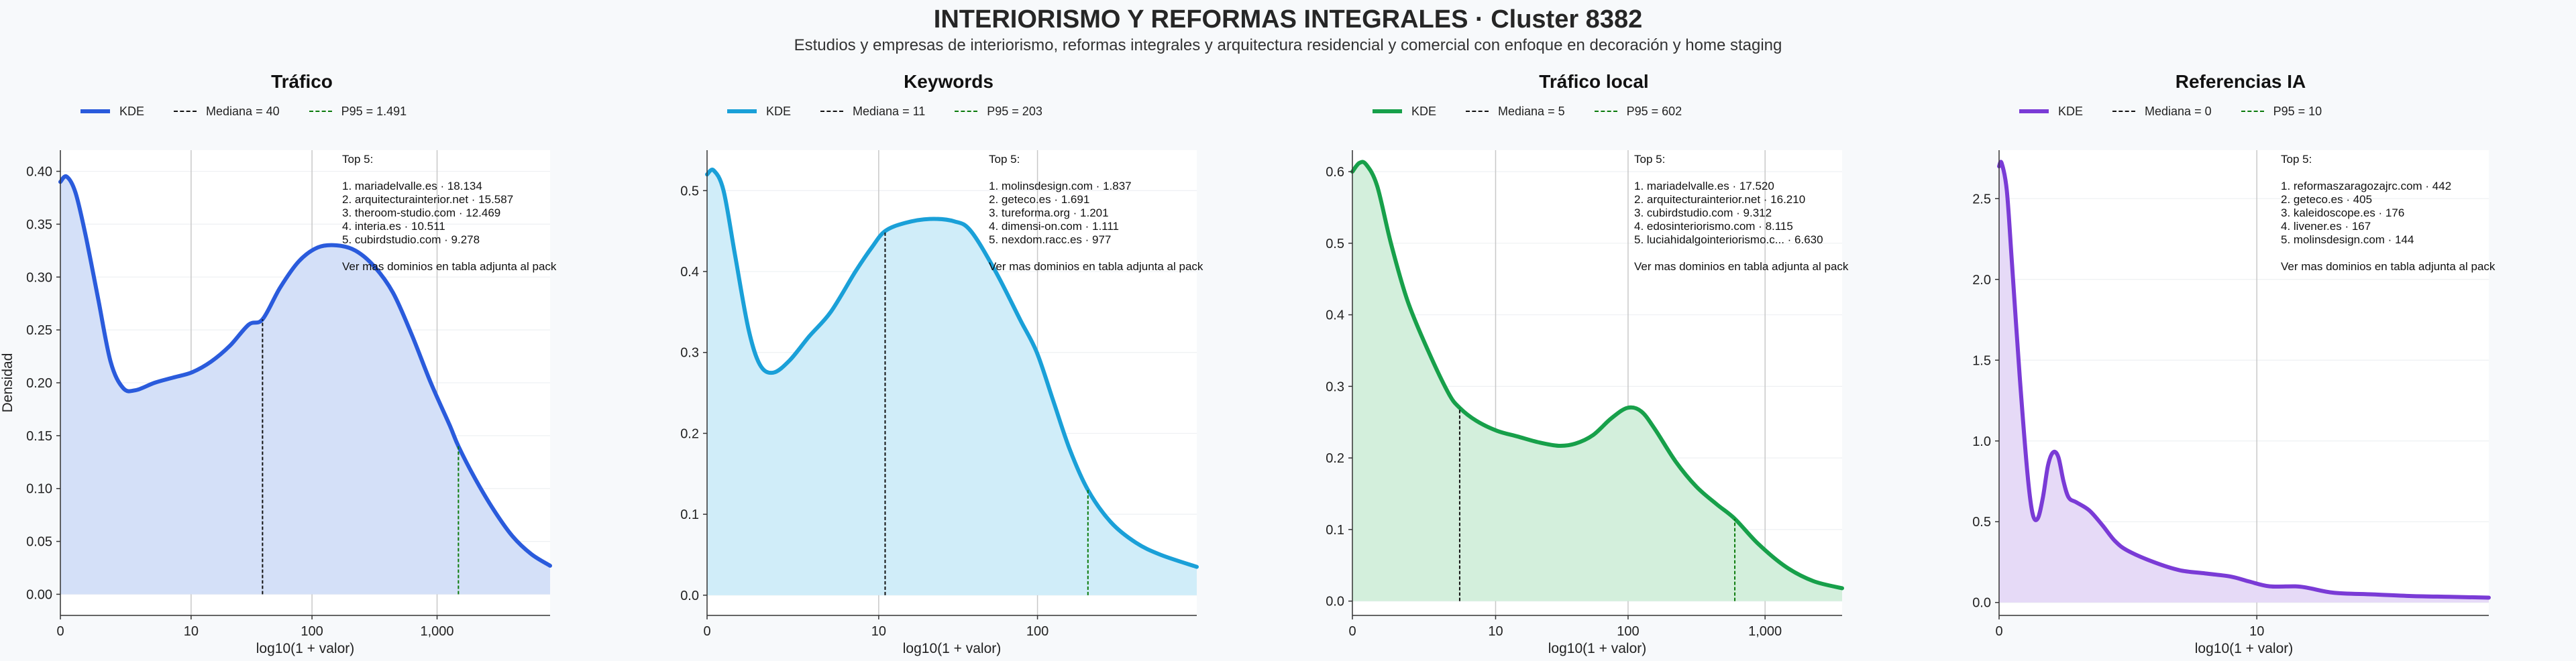 The height and width of the screenshot is (661, 2576). I want to click on y-tick-label: 0.2, so click(1335, 458).